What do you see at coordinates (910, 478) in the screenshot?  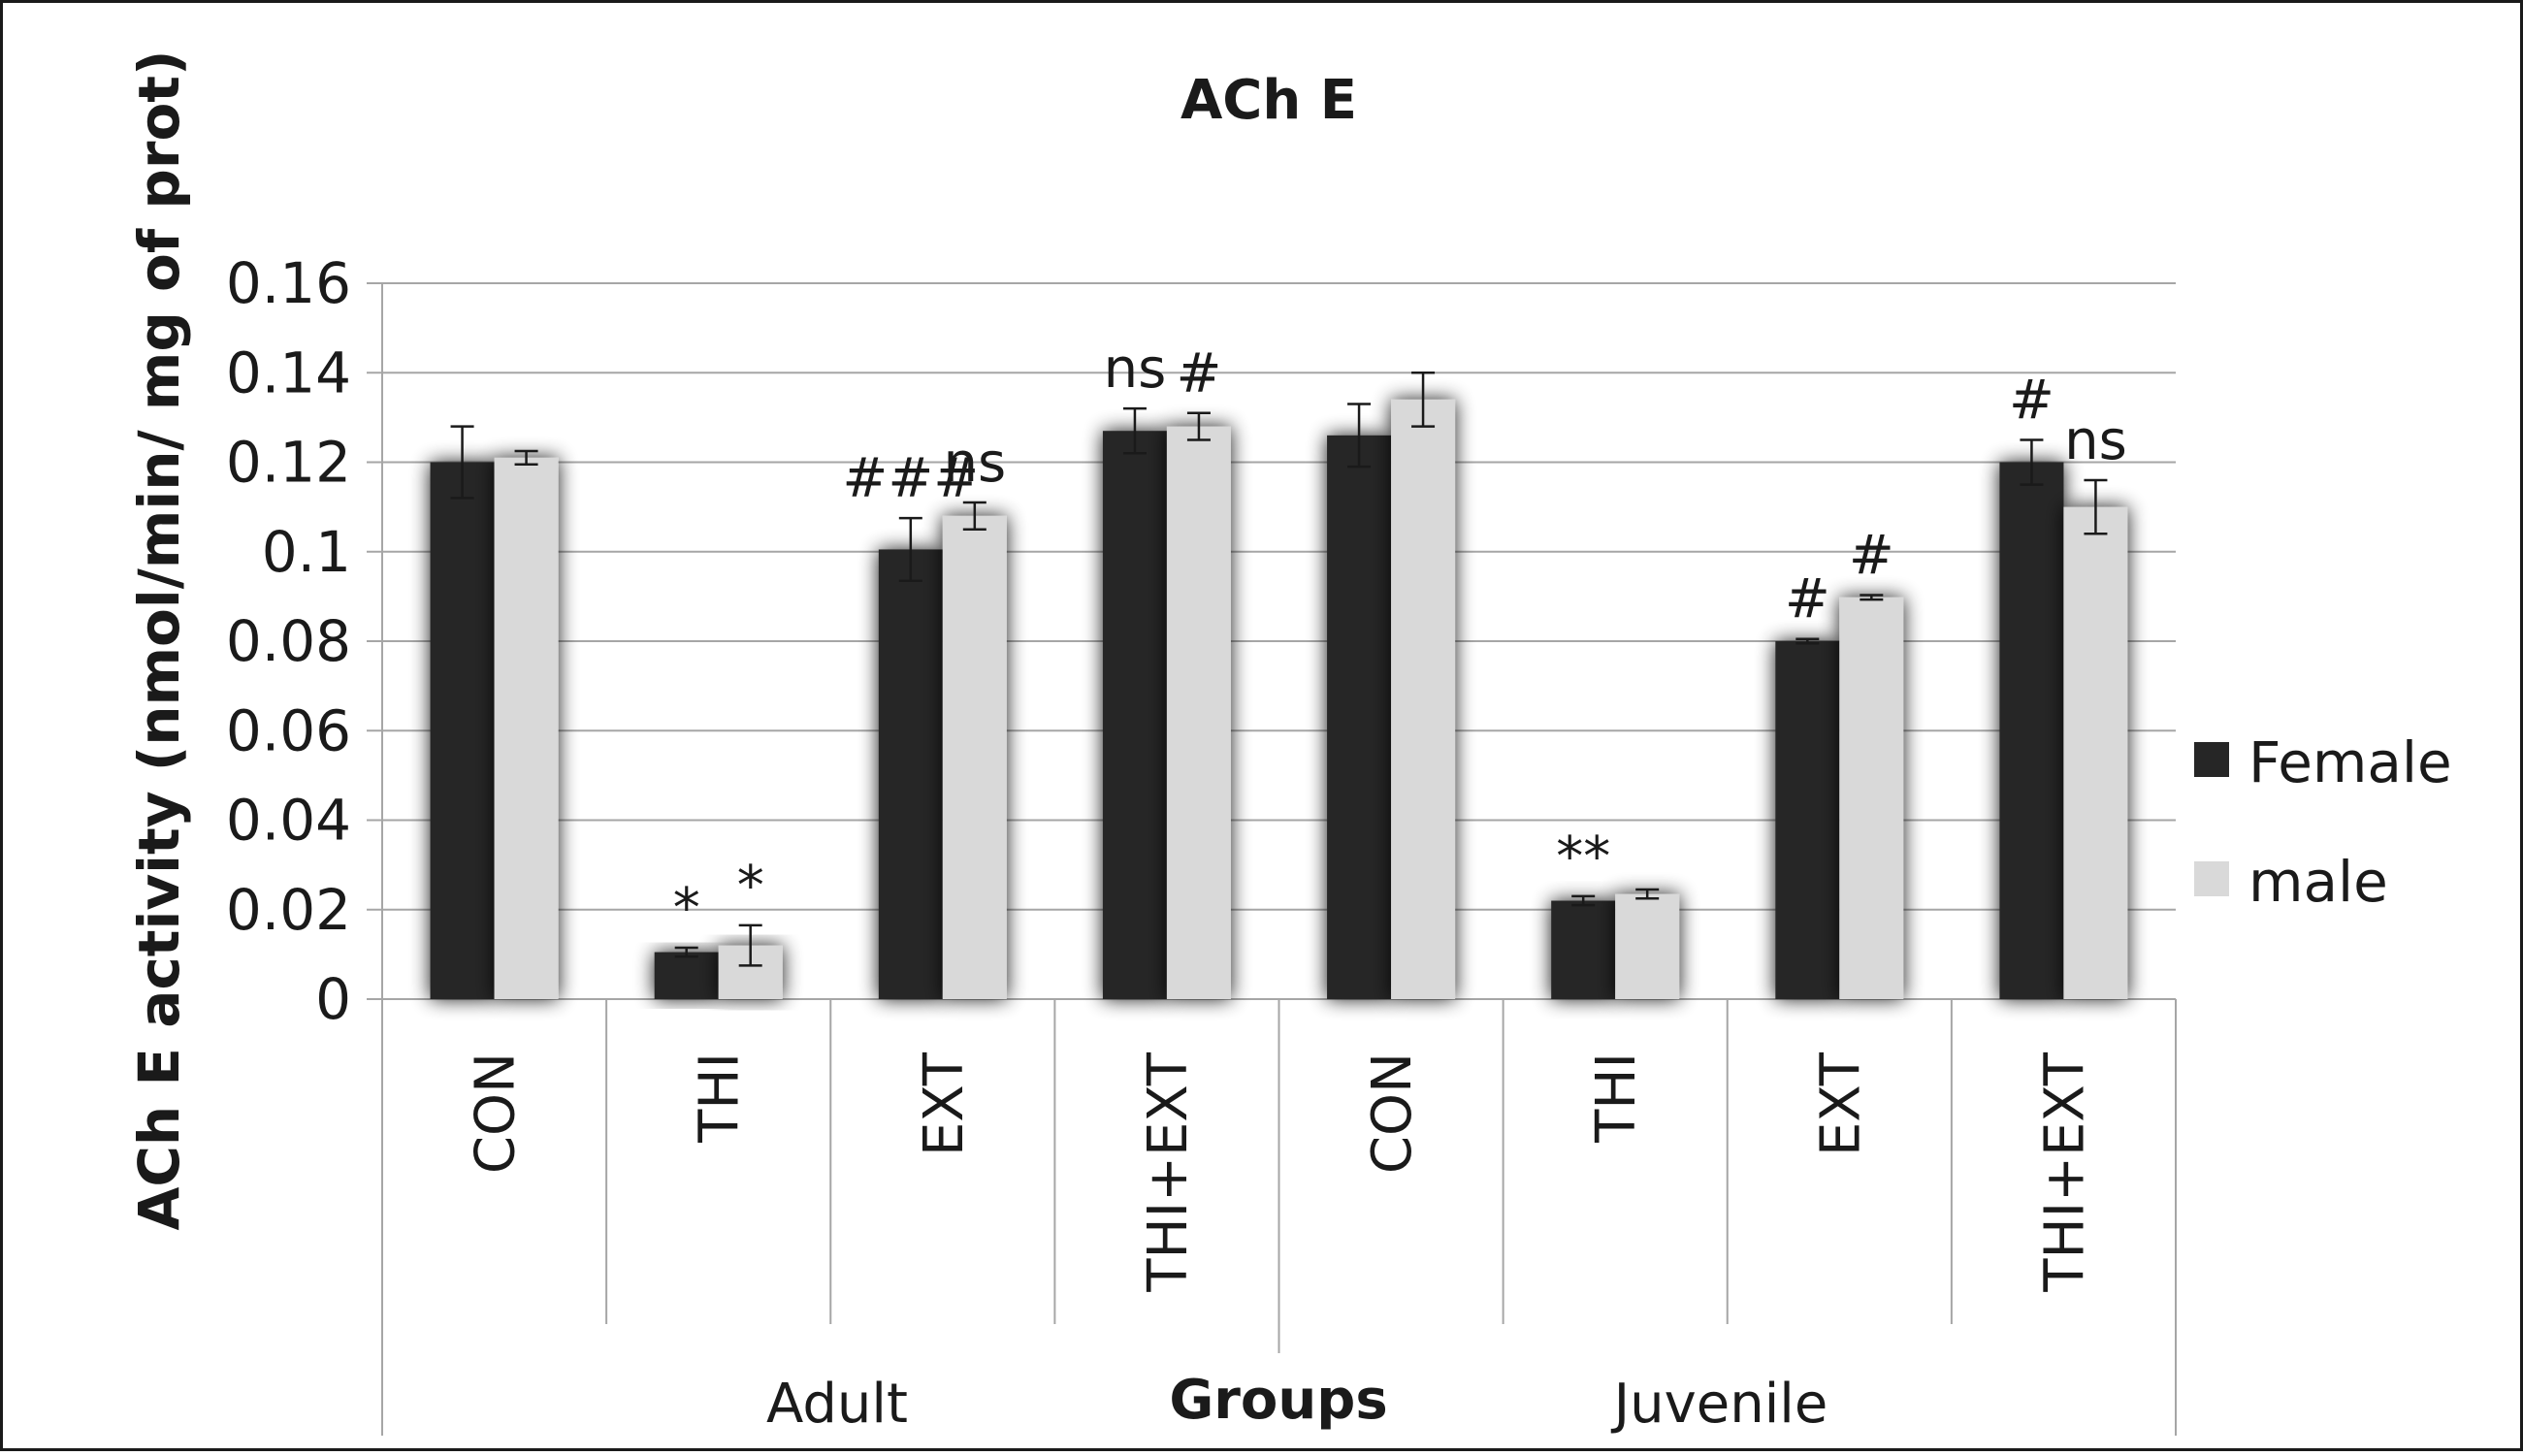 I see `significance-annotation: ###` at bounding box center [910, 478].